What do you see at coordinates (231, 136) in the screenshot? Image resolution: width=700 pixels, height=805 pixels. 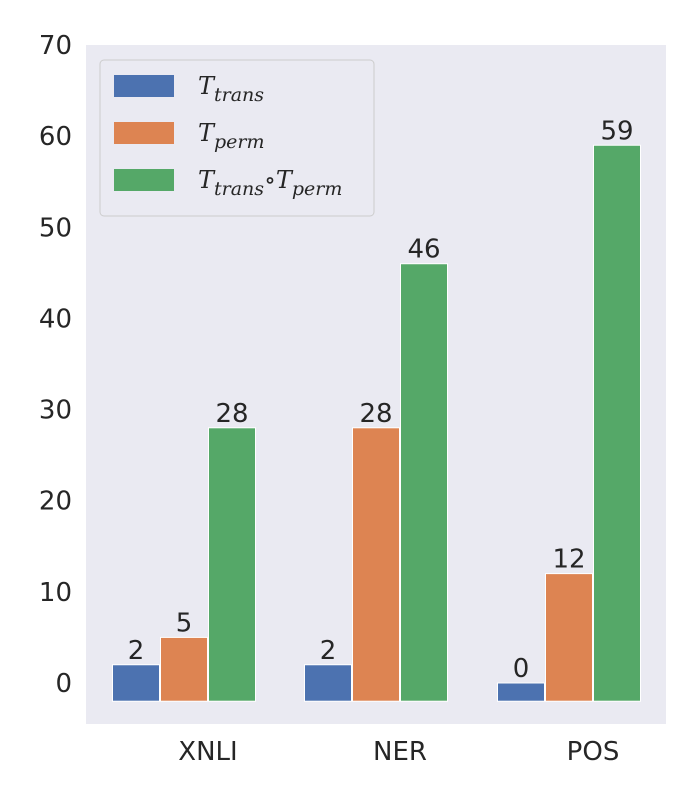 I see `legend-label: Tperm` at bounding box center [231, 136].